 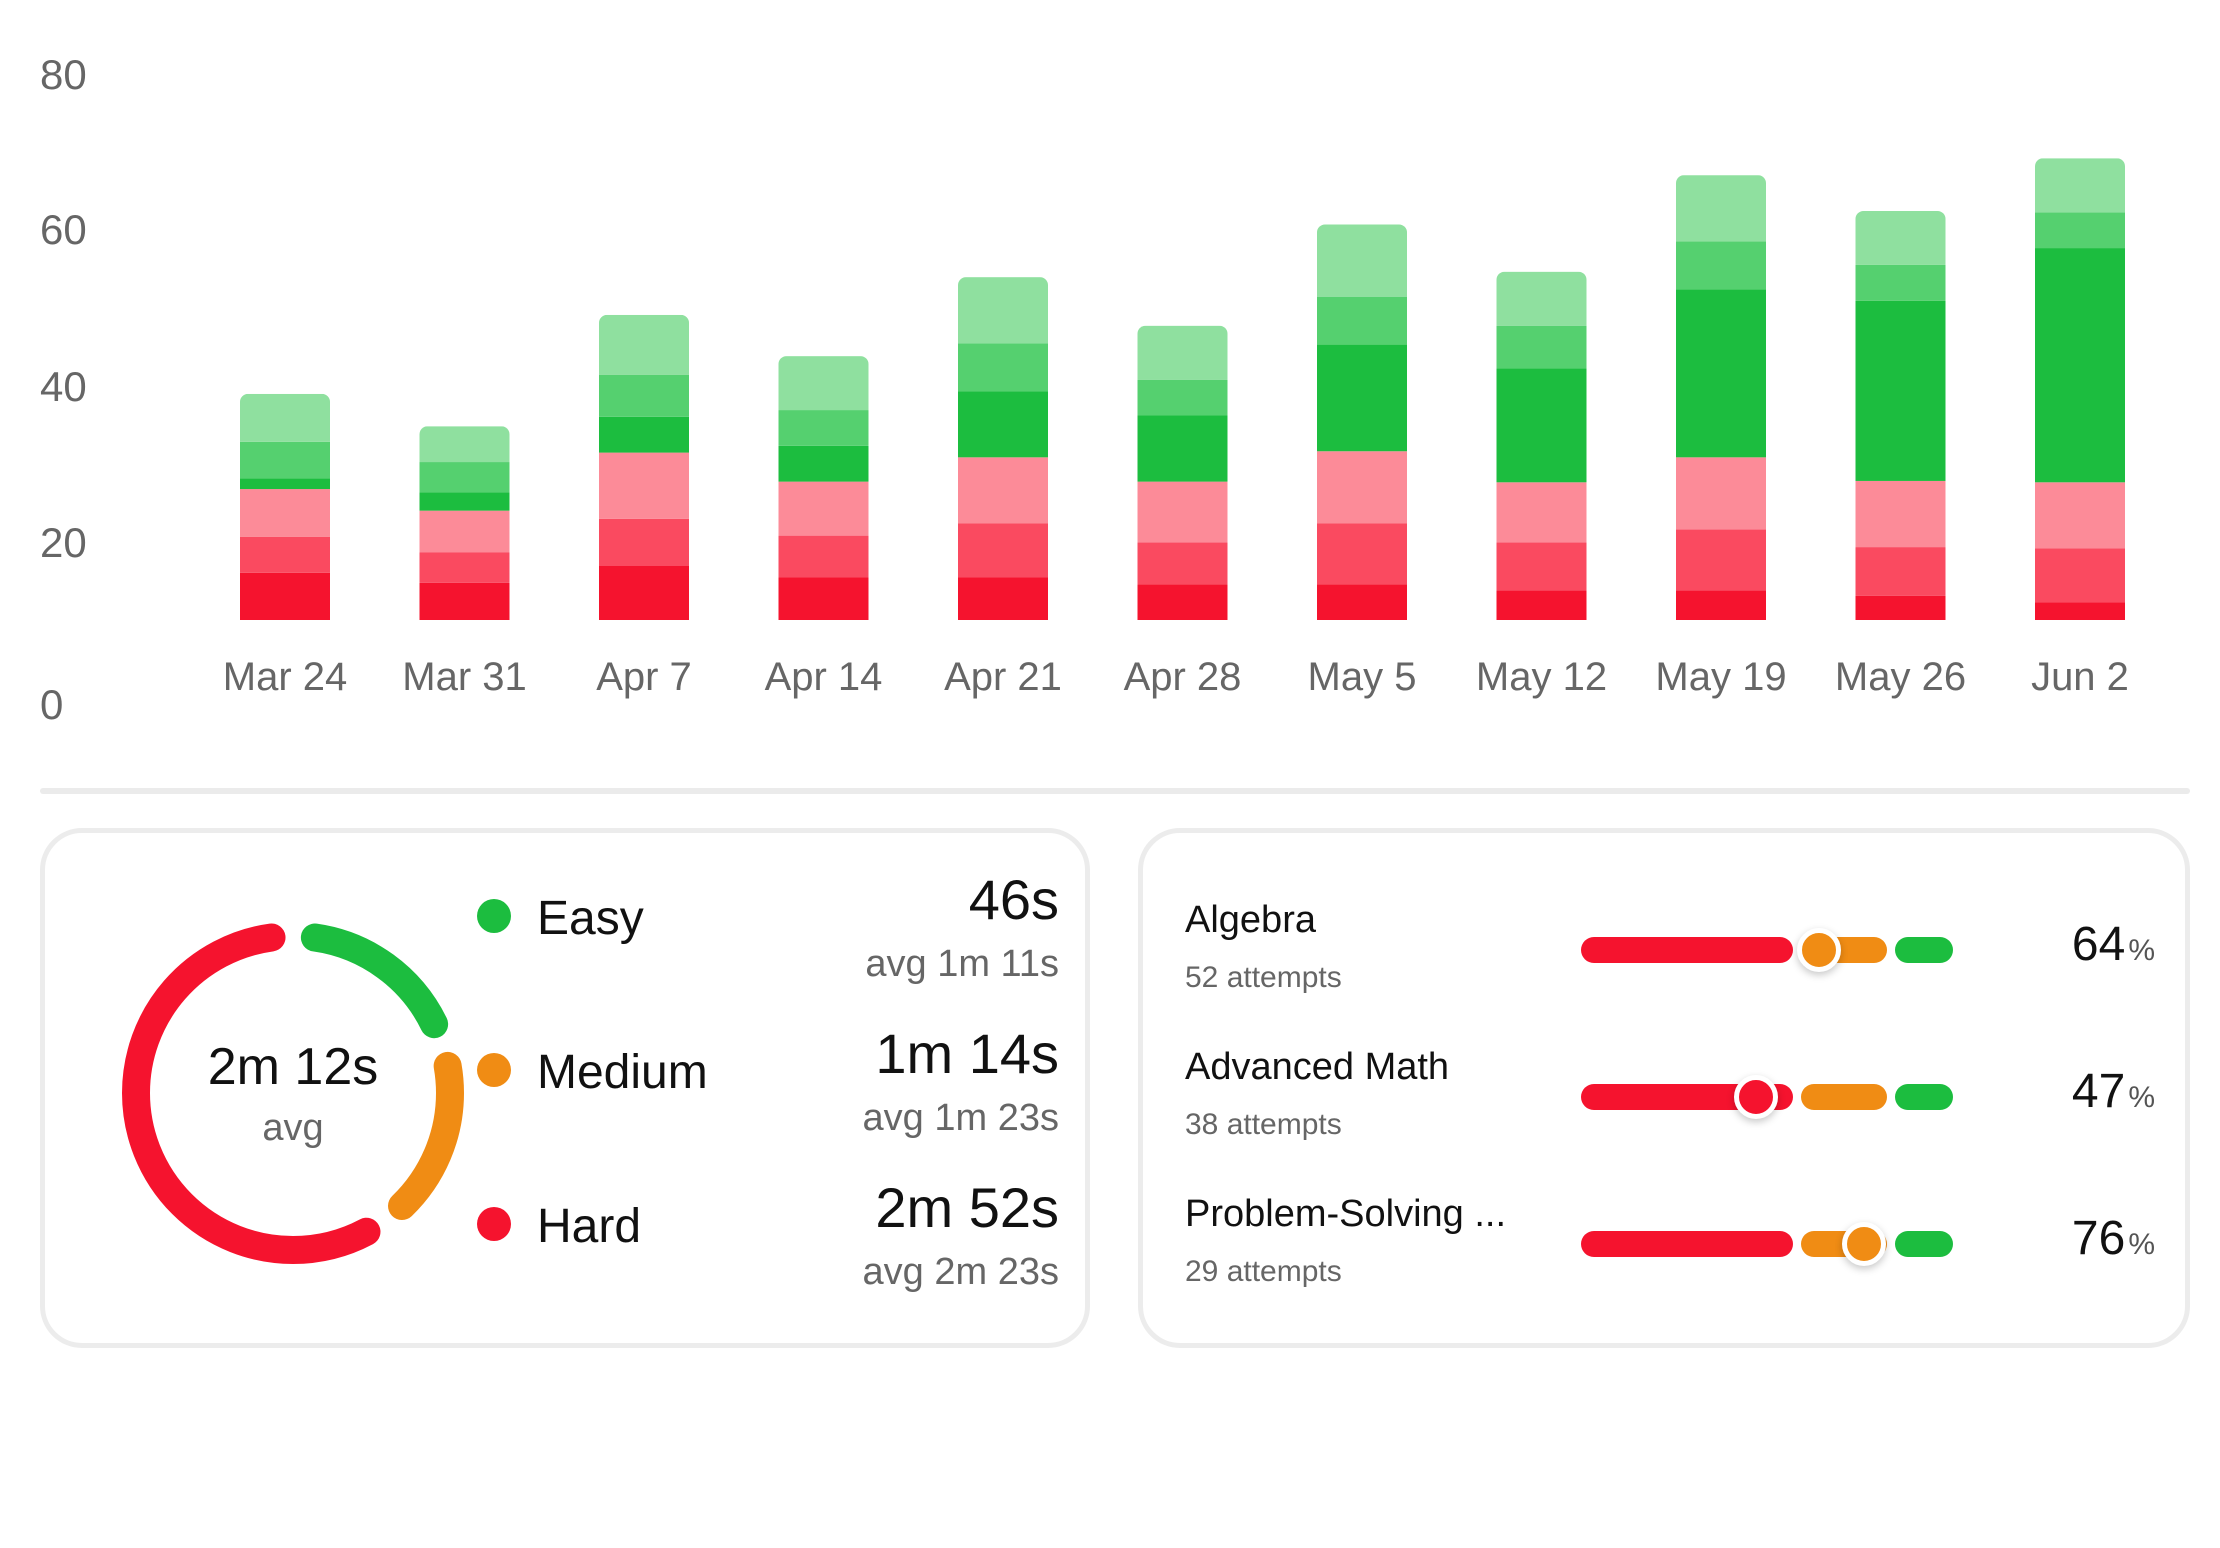 What do you see at coordinates (967, 1053) in the screenshot?
I see `level-time: 1m 14s` at bounding box center [967, 1053].